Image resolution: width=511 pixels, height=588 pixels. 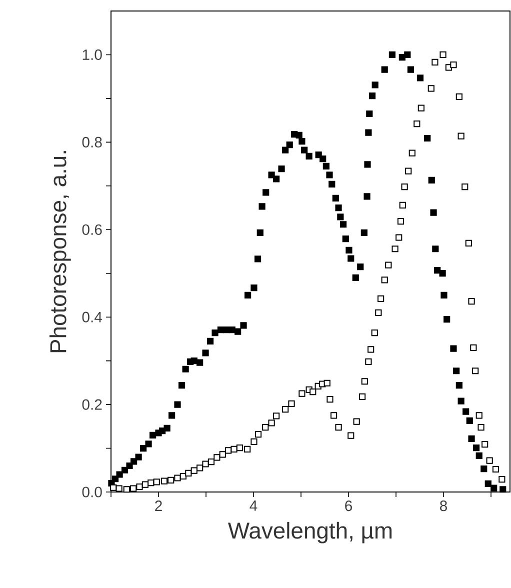 I want to click on y-tick-label: 0.0, so click(x=92, y=492).